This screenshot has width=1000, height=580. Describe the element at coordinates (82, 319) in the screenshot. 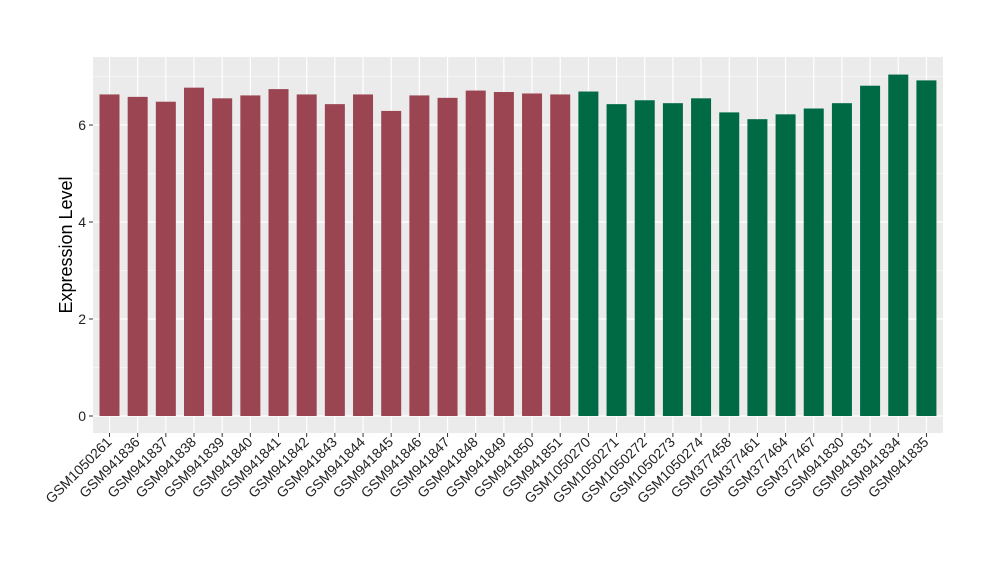

I see `y-tick-label: 2` at that location.